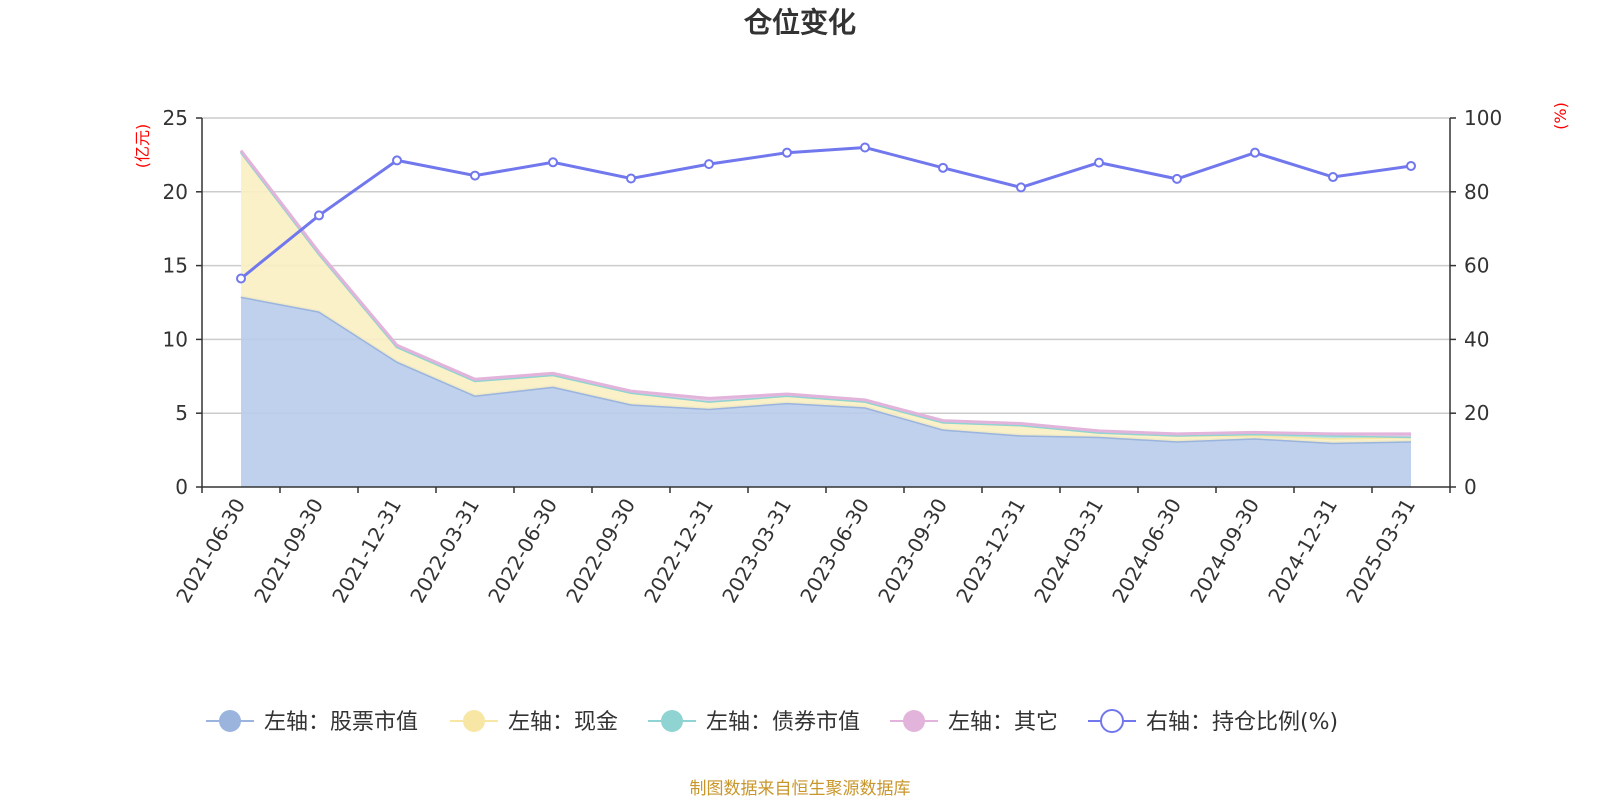 The height and width of the screenshot is (800, 1600). What do you see at coordinates (366, 550) in the screenshot?
I see `x-tick-label: 2021-12-31` at bounding box center [366, 550].